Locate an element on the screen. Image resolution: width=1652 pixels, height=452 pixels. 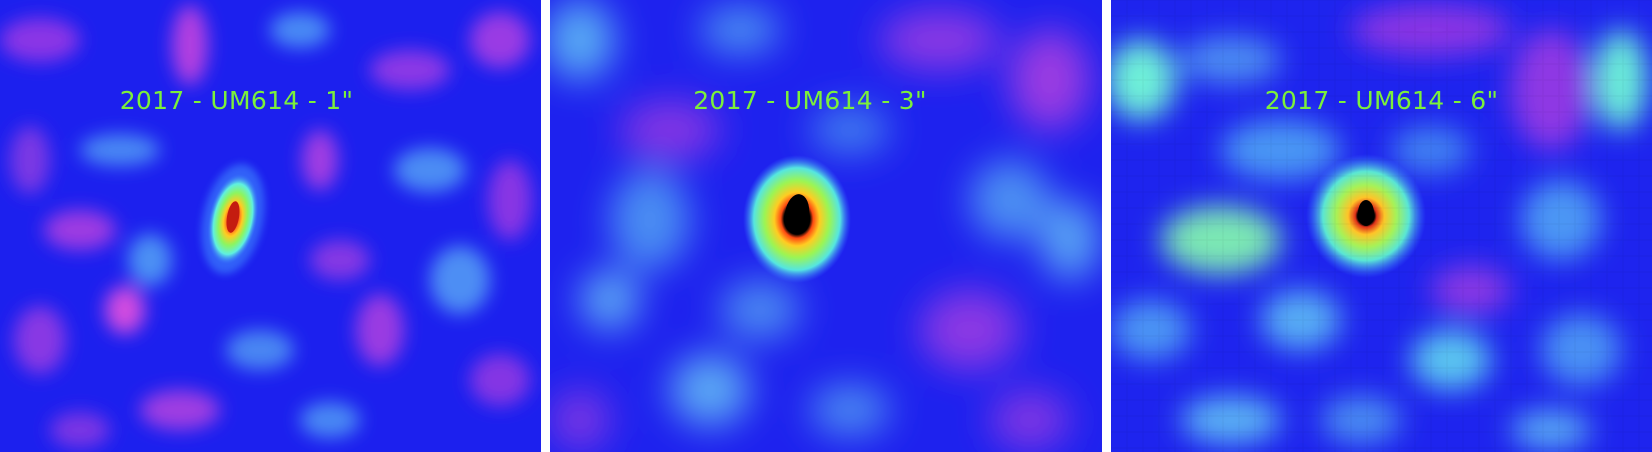
source-1arcsec is located at coordinates (233, 219).